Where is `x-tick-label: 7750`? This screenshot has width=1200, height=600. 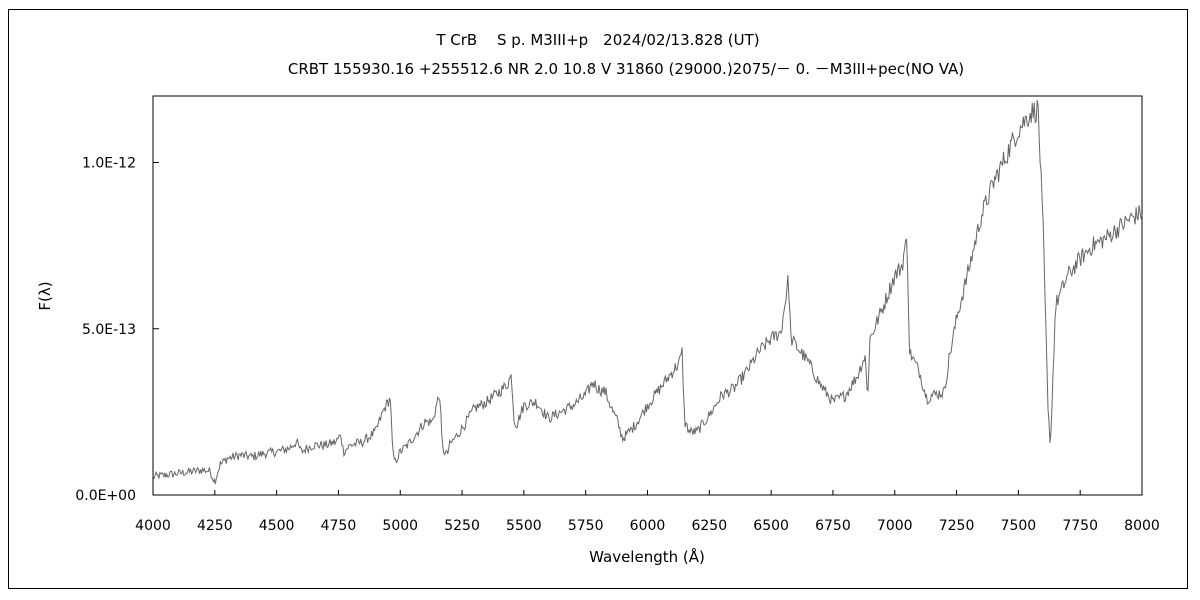
x-tick-label: 7750 is located at coordinates (1080, 526).